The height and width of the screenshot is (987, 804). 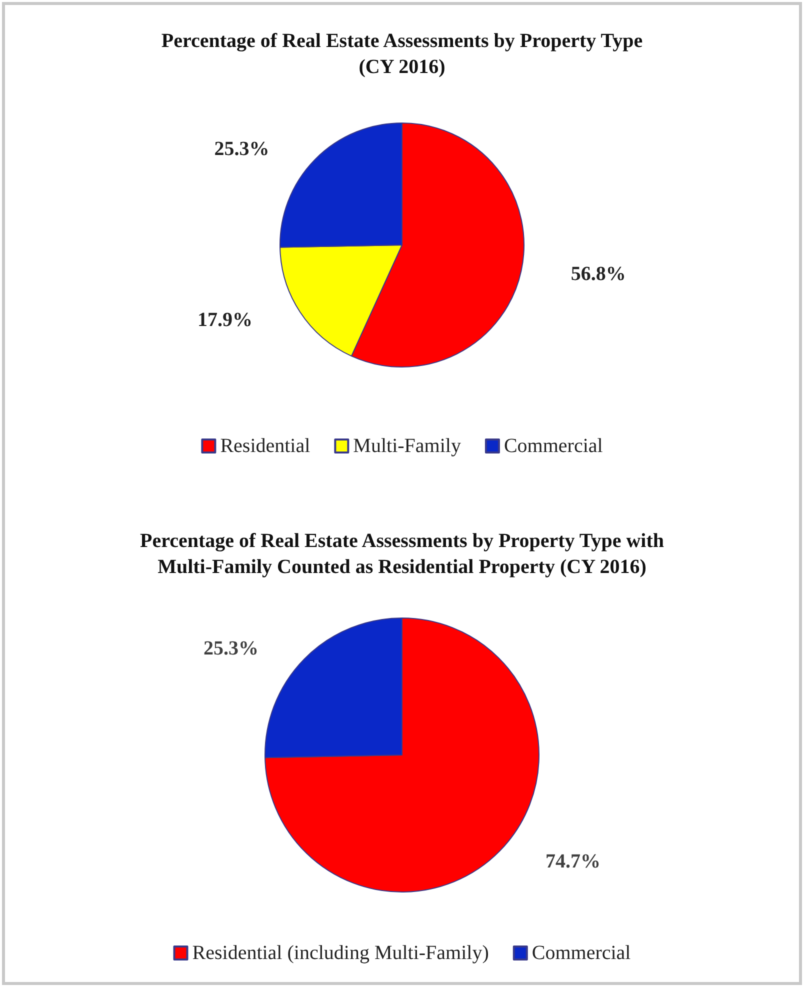 I want to click on chart-title: Percentage of Real Estate Assessments by Property Type with Multi-Family Counted as Residential Property (CY 2016), so click(x=402, y=554).